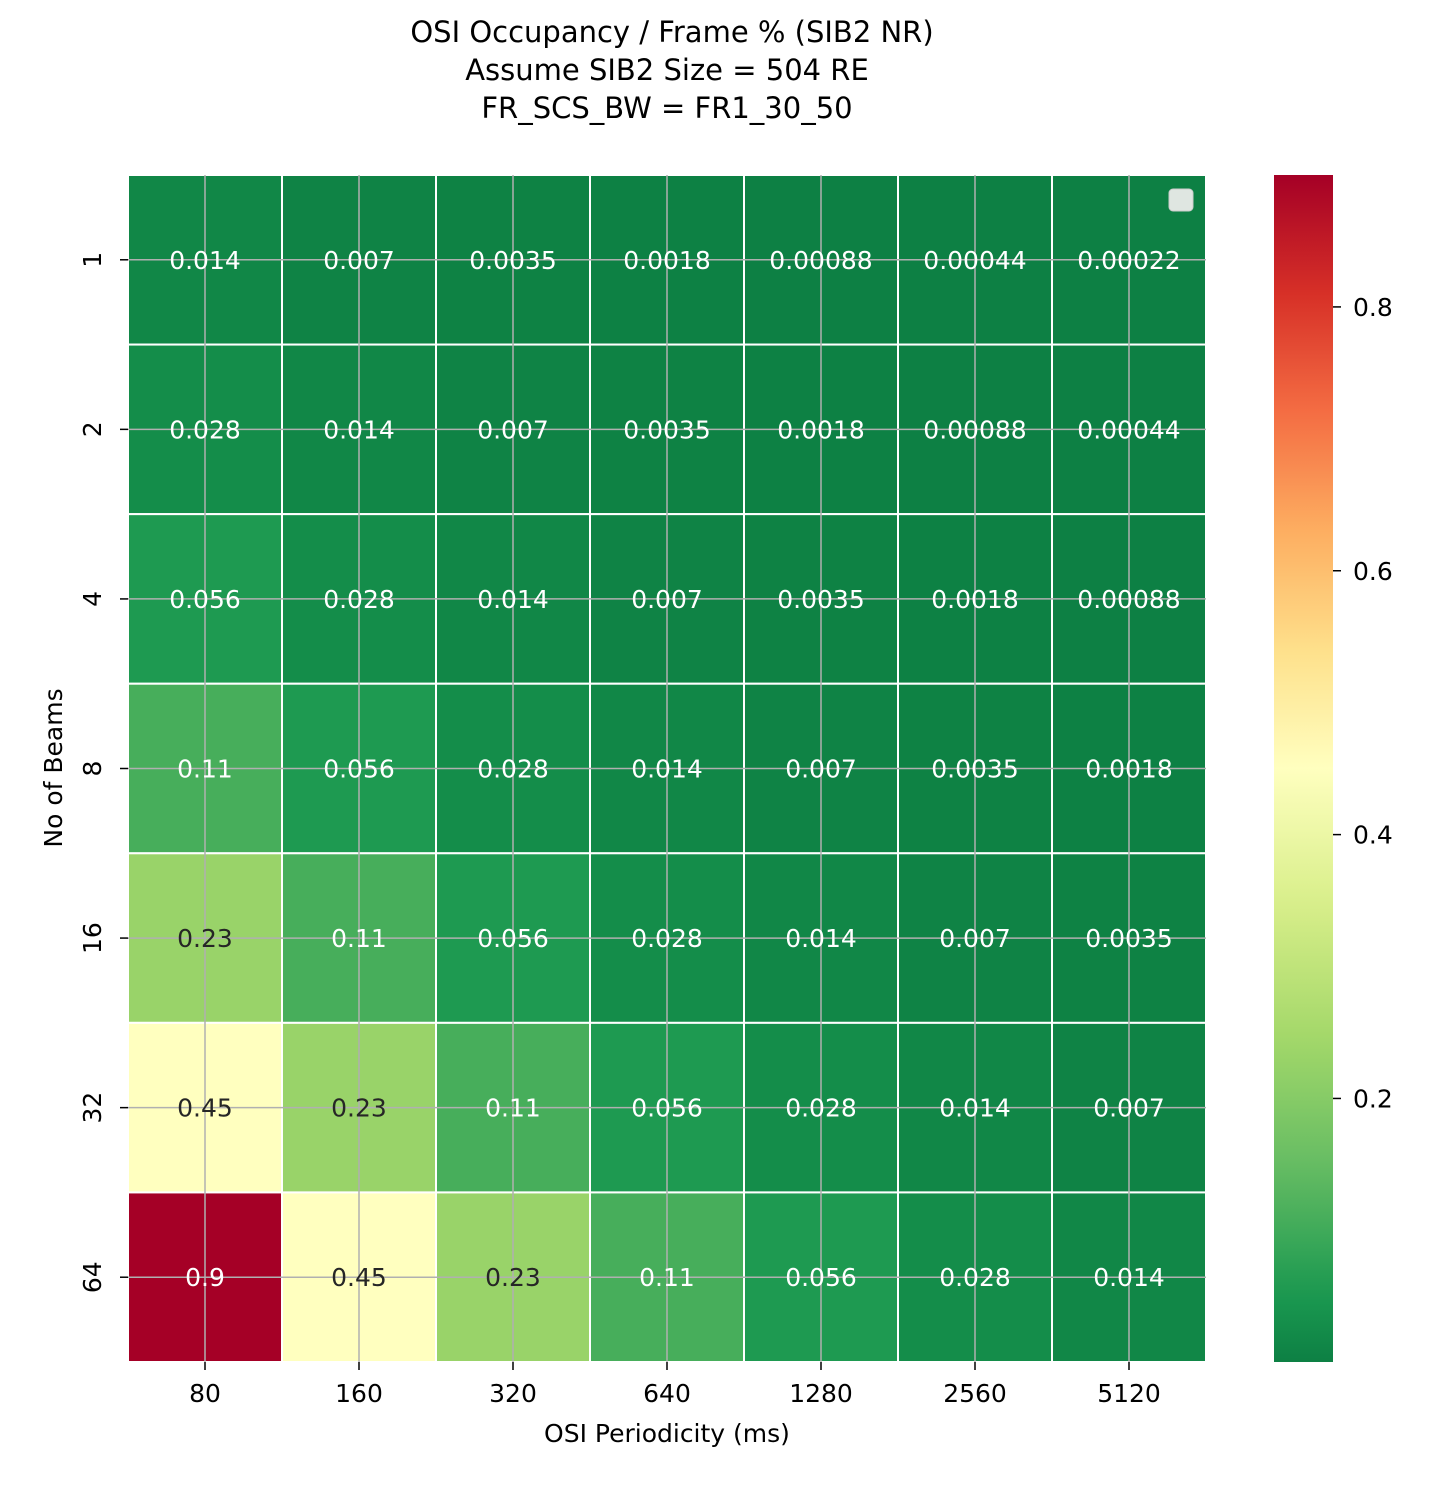 Image resolution: width=1434 pixels, height=1486 pixels. Describe the element at coordinates (1128, 260) in the screenshot. I see `cell-annotation: 0.00022` at that location.